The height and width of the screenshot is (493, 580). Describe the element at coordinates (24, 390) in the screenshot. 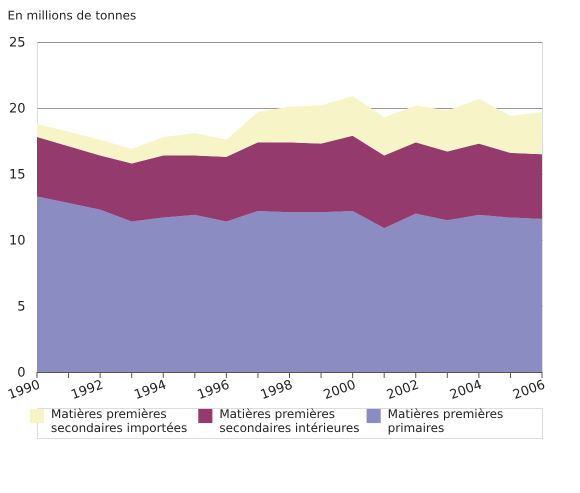

I see `x-tick-label: 1990` at that location.